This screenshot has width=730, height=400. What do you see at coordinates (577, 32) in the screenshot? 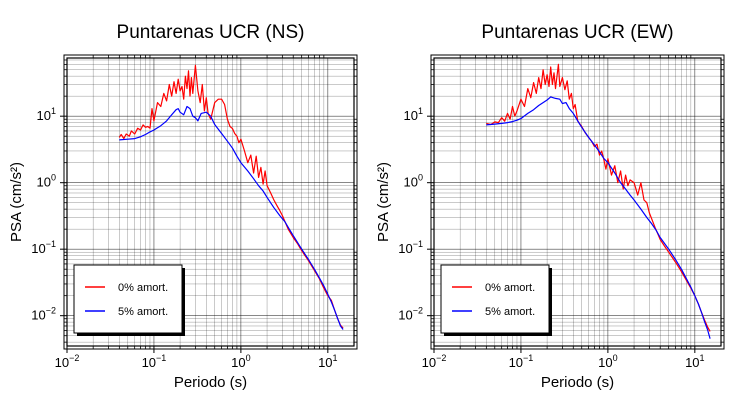
I see `chart-title: Puntarenas UCR (EW)` at bounding box center [577, 32].